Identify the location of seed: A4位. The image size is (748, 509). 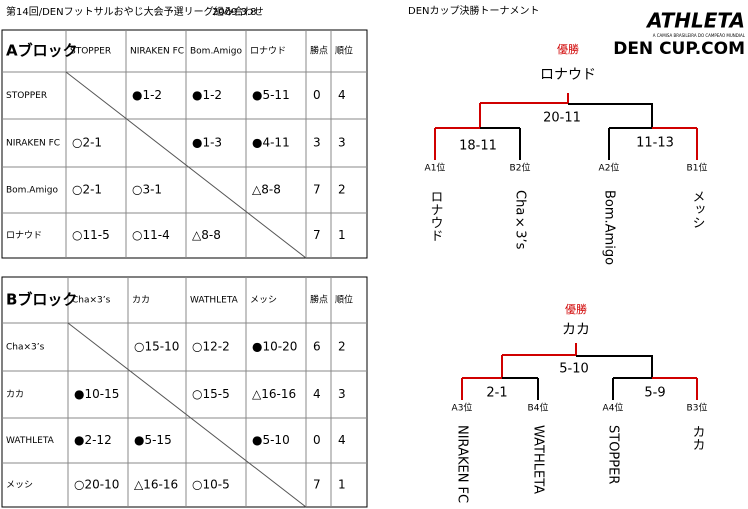
(613, 408).